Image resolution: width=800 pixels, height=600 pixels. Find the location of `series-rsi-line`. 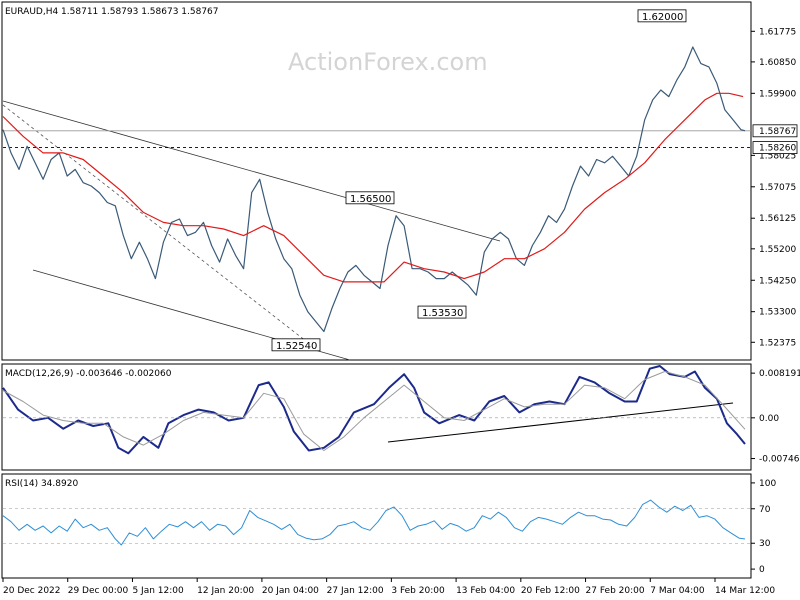

series-rsi-line is located at coordinates (374, 522).